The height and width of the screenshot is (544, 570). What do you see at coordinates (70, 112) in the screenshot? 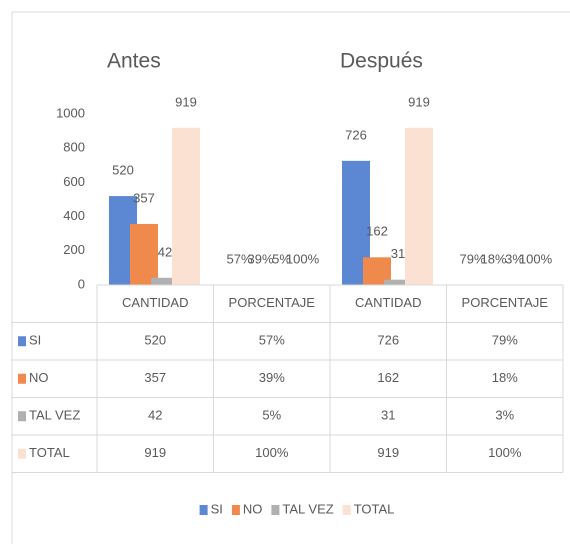
I see `y-tick-label: 1000` at bounding box center [70, 112].